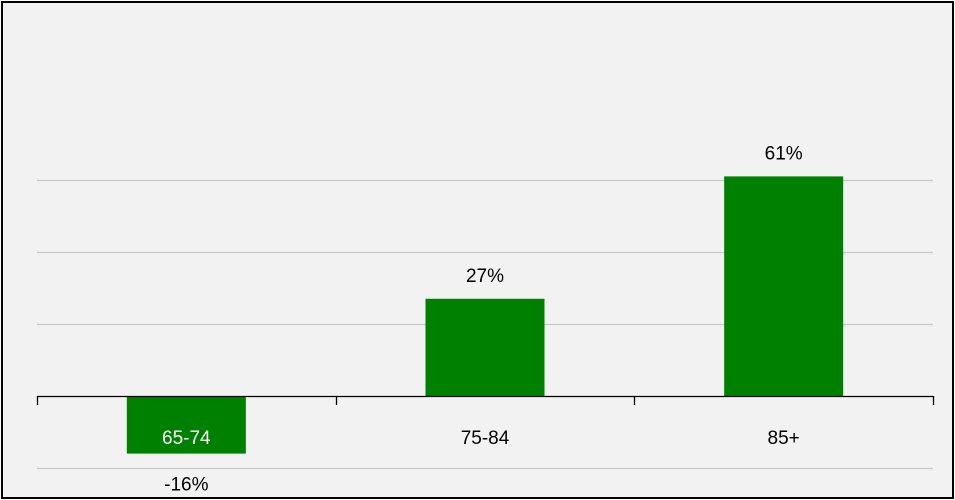 The width and height of the screenshot is (955, 500). Describe the element at coordinates (784, 438) in the screenshot. I see `x-tick-label: 85+` at that location.